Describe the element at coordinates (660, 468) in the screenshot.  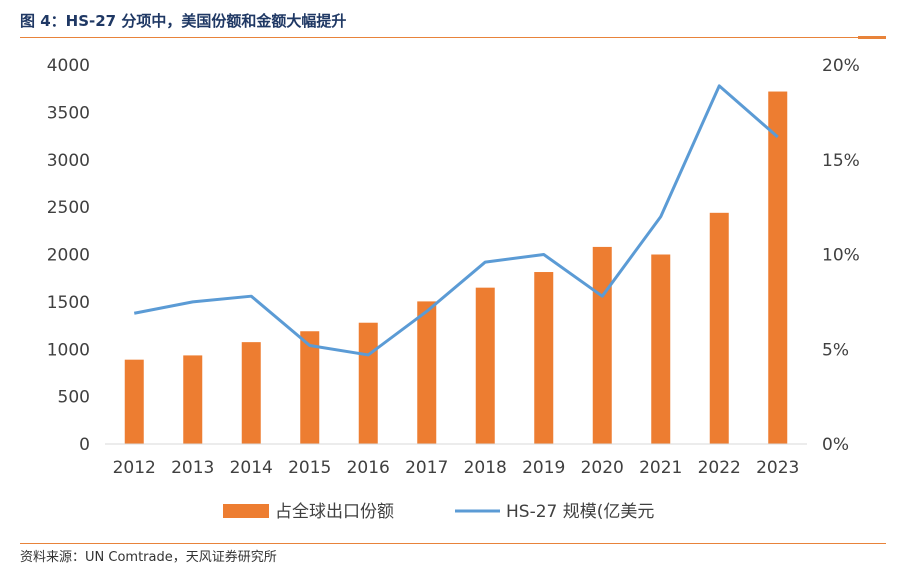
I see `x-tick-2021: 2021` at that location.